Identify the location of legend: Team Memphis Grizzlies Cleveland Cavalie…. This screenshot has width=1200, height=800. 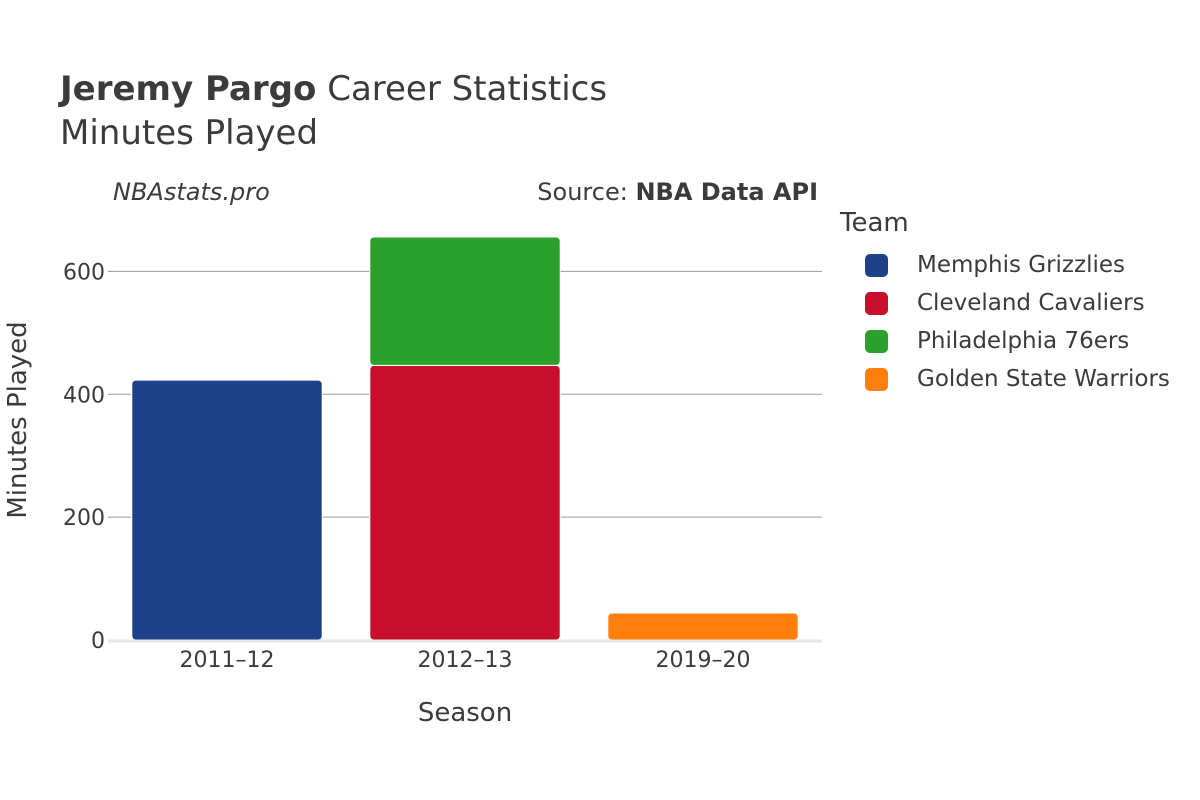
(1017, 303).